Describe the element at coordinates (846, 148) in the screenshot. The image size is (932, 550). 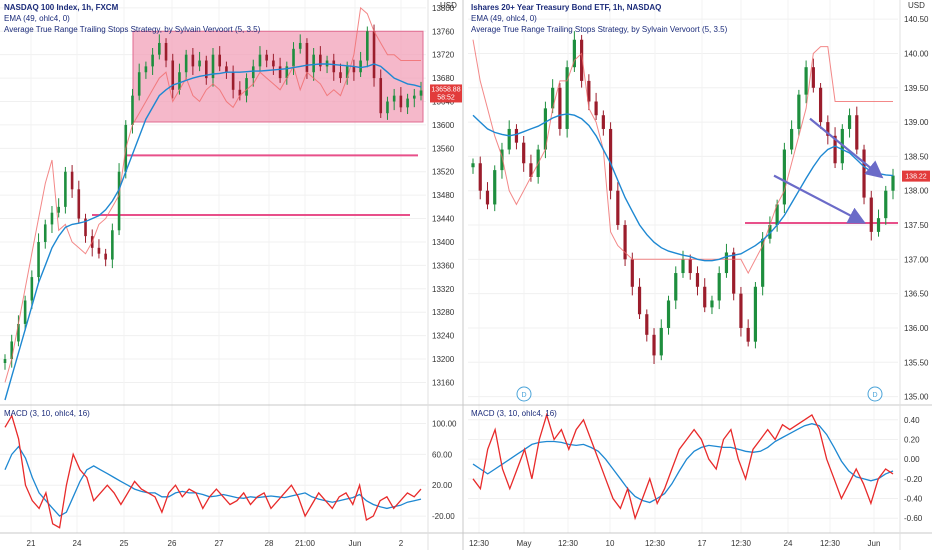
I see `trend-arrow-upper` at that location.